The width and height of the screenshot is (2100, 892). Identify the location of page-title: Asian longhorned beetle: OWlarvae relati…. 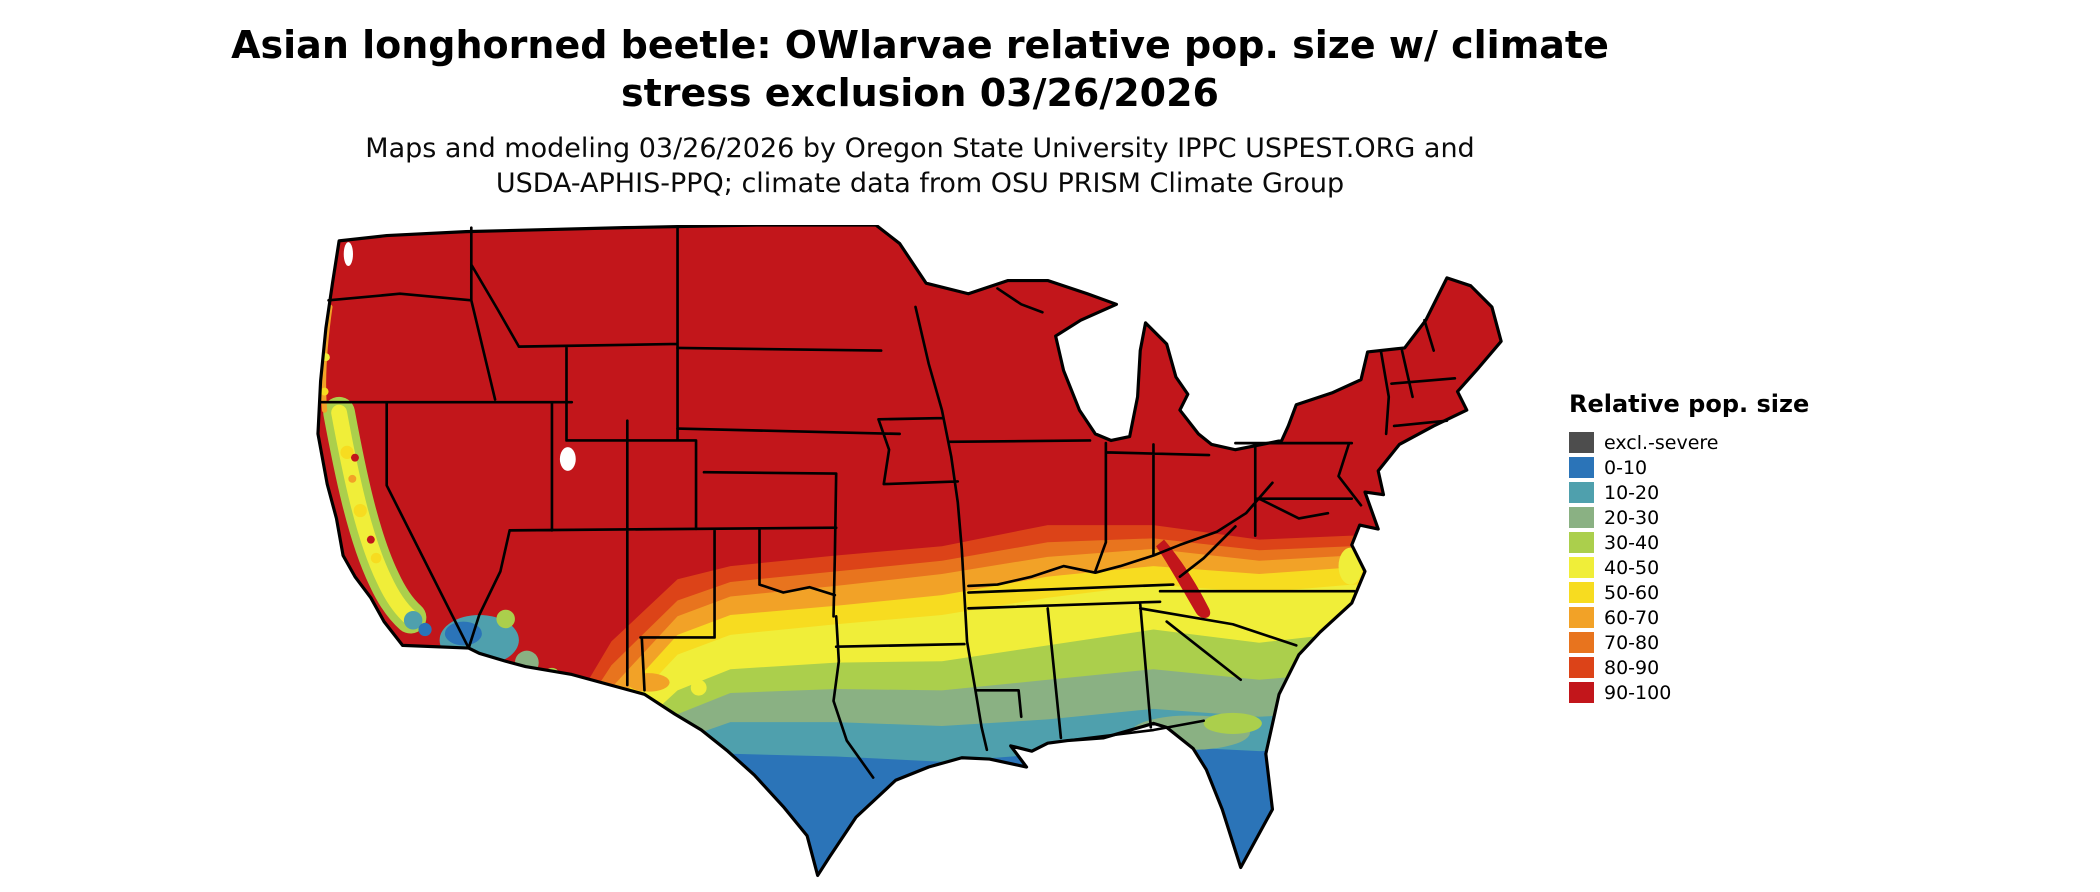
(920, 69).